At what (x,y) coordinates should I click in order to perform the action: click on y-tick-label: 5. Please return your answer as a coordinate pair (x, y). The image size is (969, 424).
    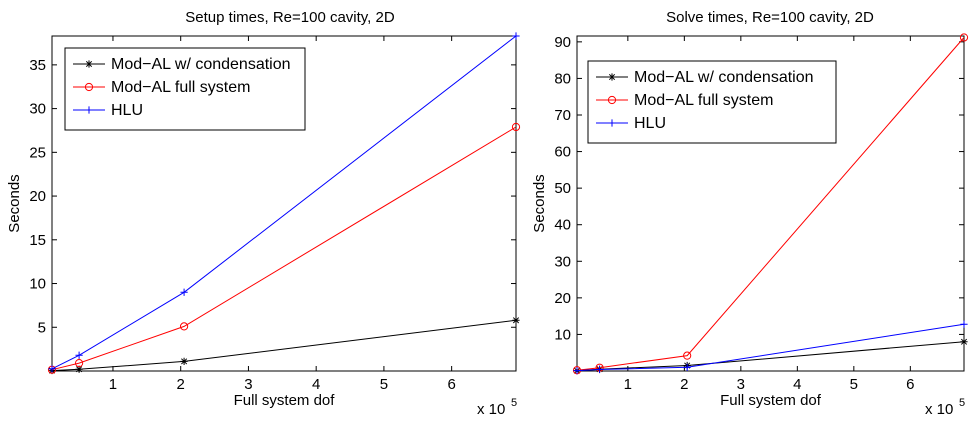
    Looking at the image, I should click on (42, 327).